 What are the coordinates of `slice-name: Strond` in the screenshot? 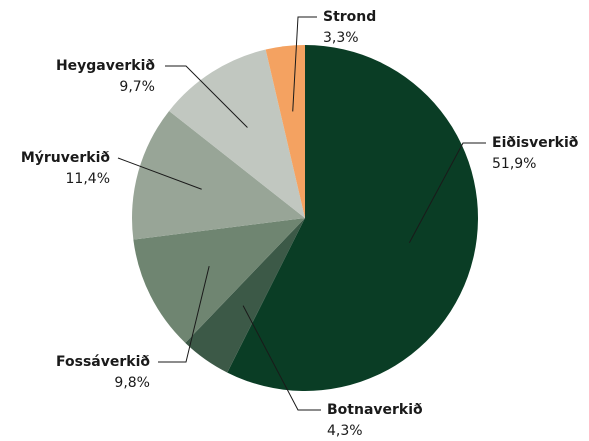 It's located at (349, 17).